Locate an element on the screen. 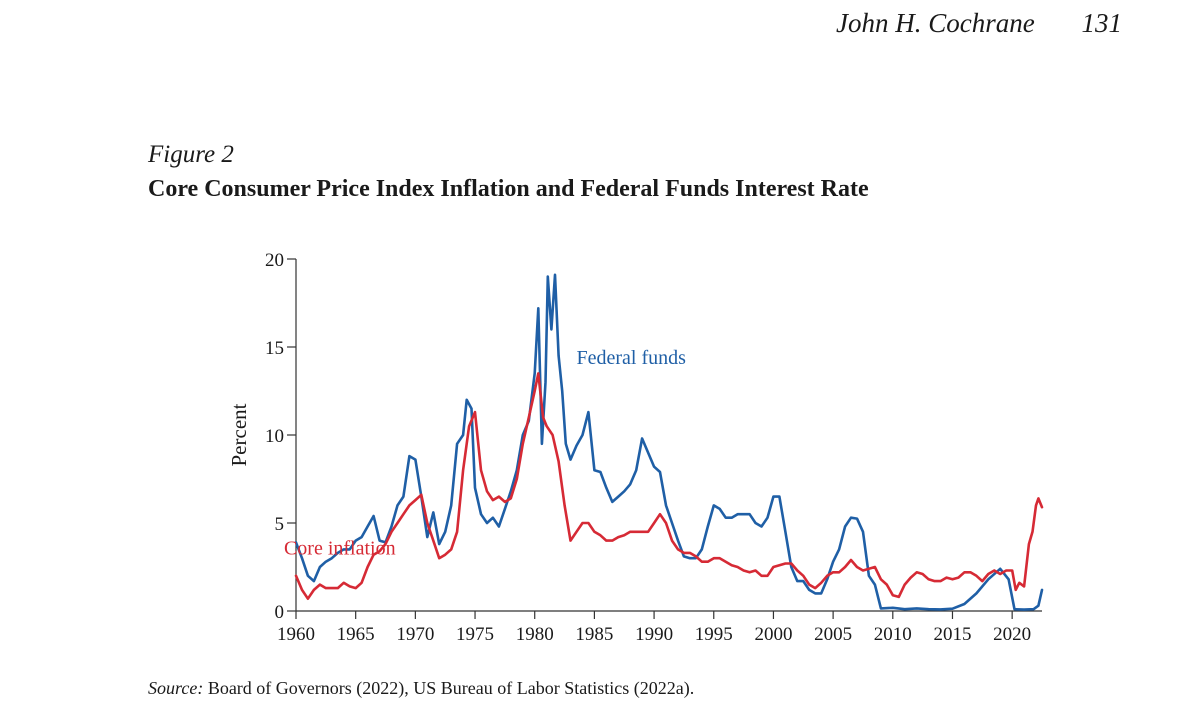 This screenshot has width=1200, height=720. x-tick-label: 2000 is located at coordinates (773, 634).